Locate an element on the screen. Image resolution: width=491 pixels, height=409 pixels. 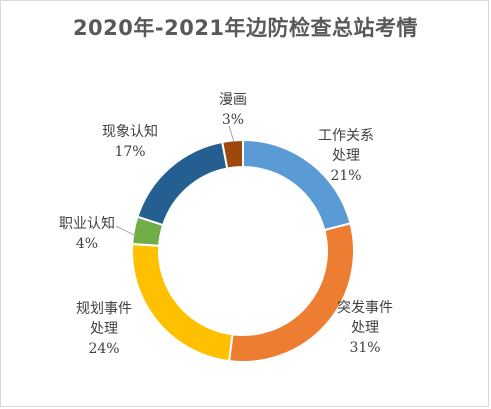
slice-value-label: 4% is located at coordinates (87, 244).